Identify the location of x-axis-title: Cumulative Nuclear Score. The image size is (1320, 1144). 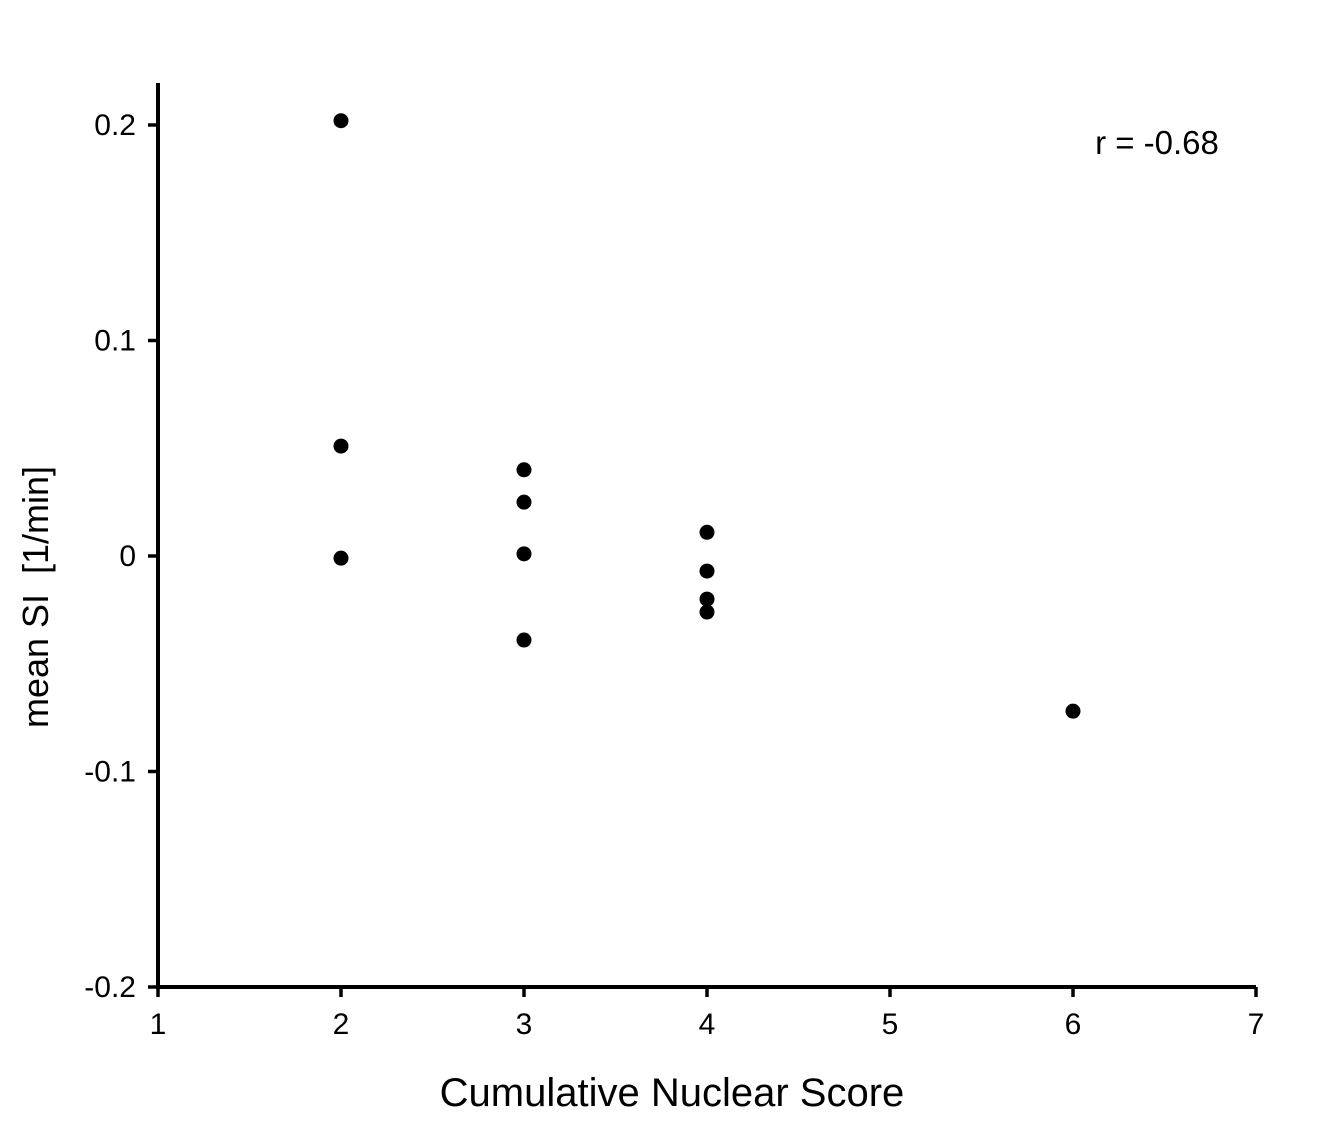
(672, 1093).